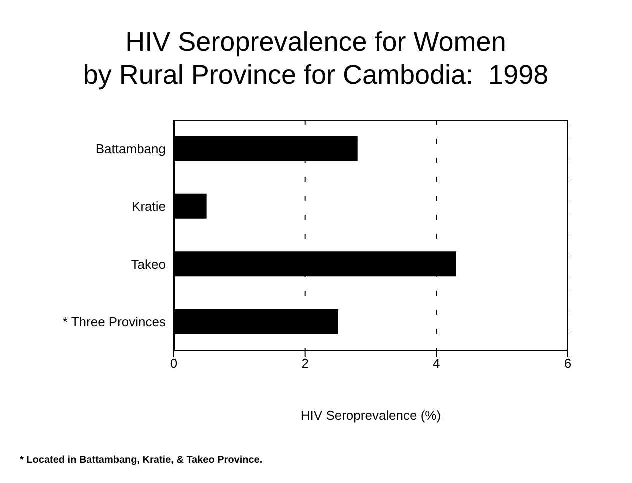  What do you see at coordinates (305, 364) in the screenshot?
I see `x-tick-label: 2` at bounding box center [305, 364].